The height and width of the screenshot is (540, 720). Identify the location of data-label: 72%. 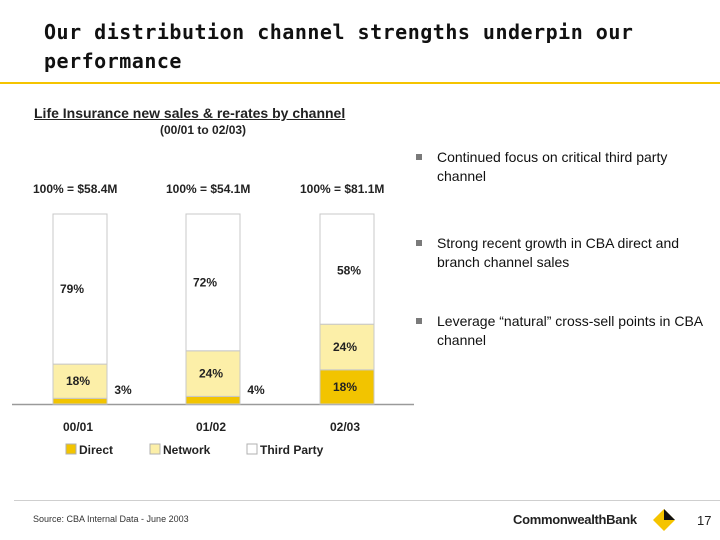
(205, 282).